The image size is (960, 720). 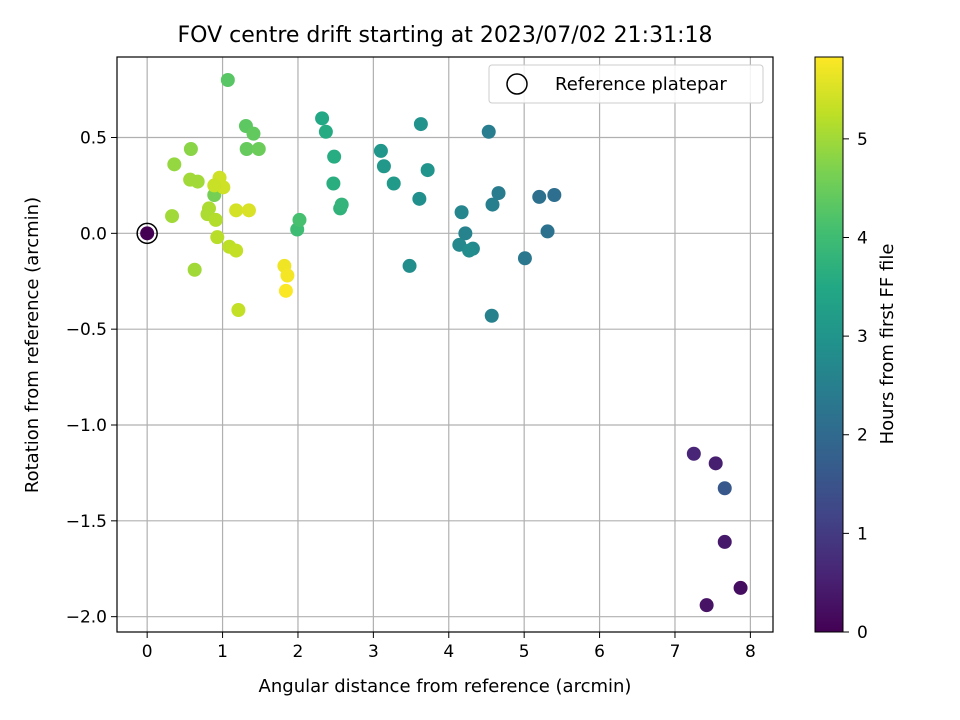 What do you see at coordinates (86, 330) in the screenshot?
I see `y-tick-label: −0.5` at bounding box center [86, 330].